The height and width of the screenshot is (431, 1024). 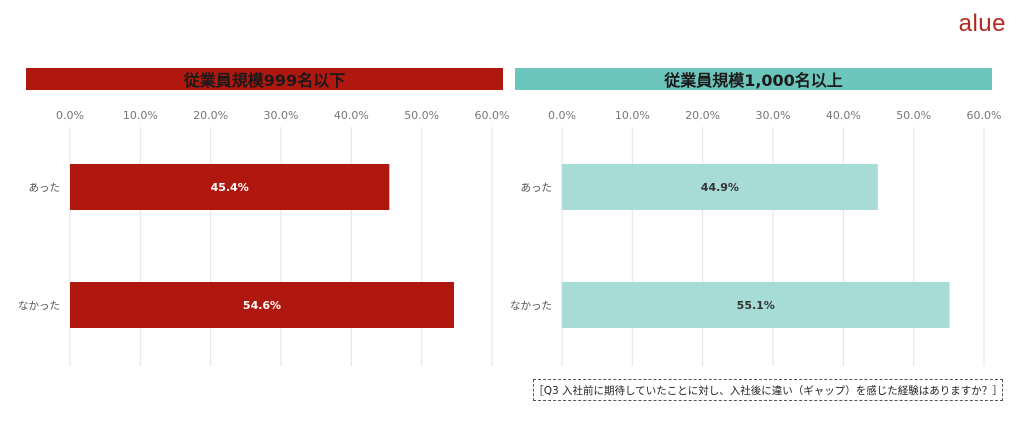 I want to click on left-tick-label: 30.0%, so click(x=281, y=115).